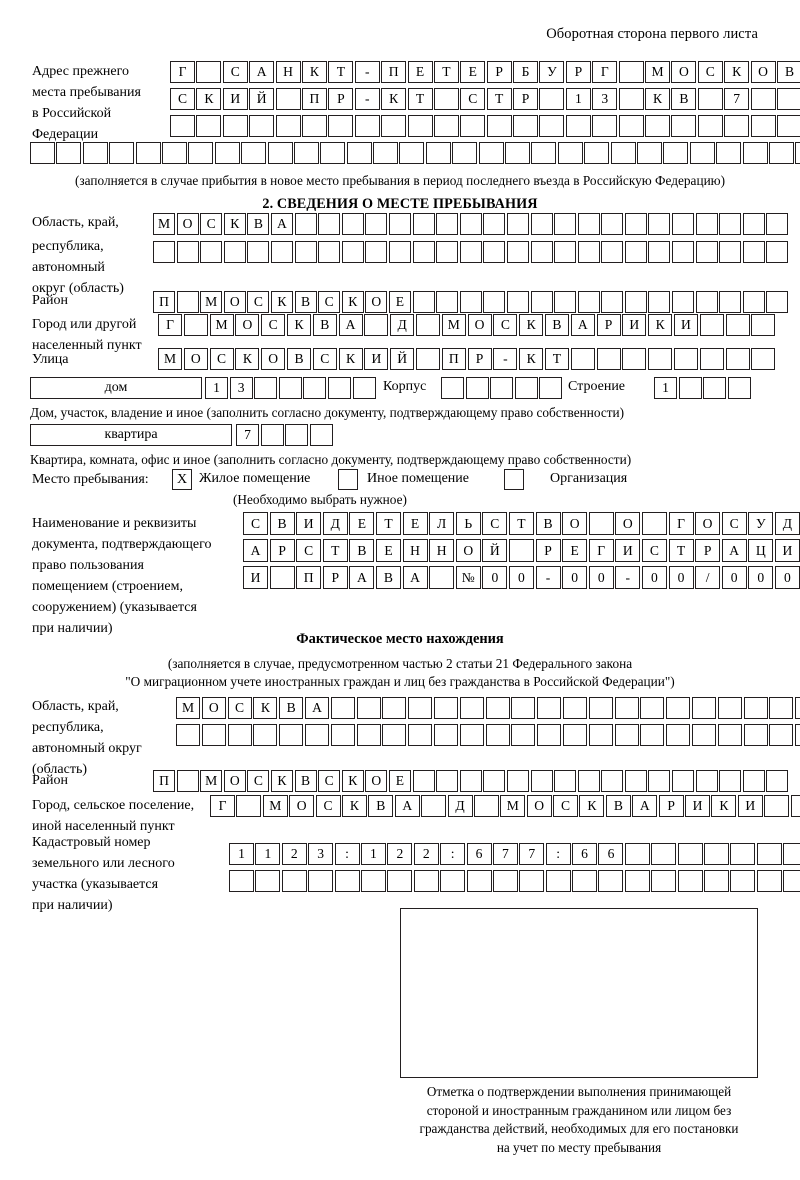 The width and height of the screenshot is (800, 1180). I want to click on char-cell: С, so click(258, 302).